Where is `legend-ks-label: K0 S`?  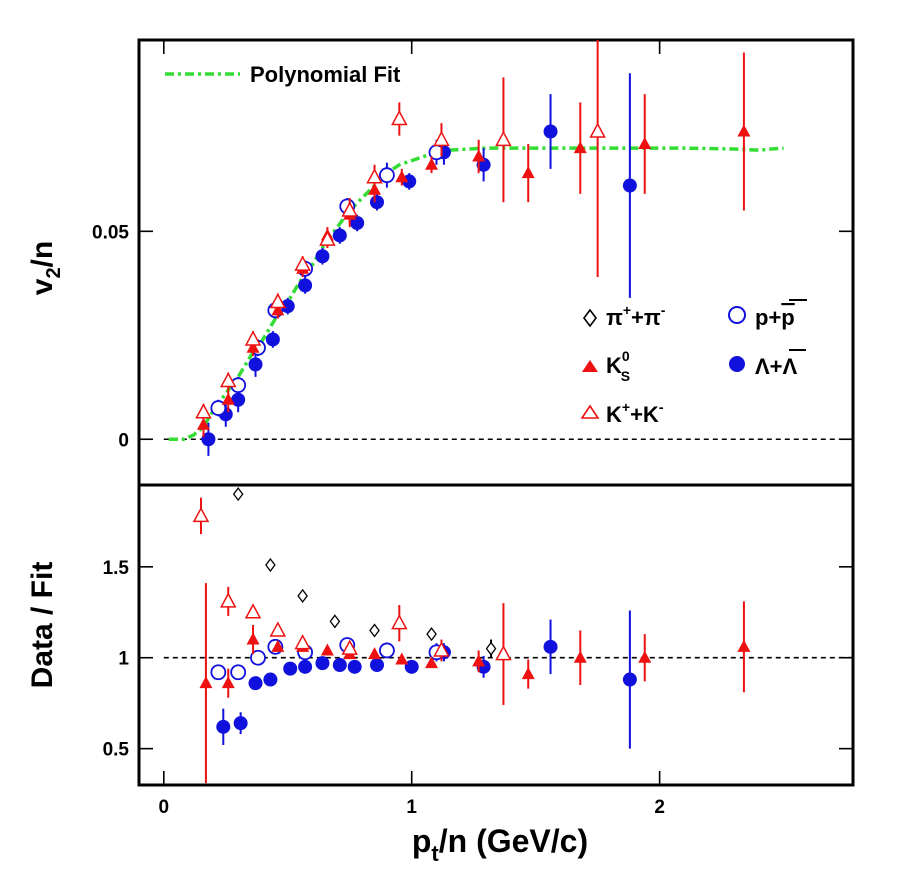
legend-ks-label: K0 S is located at coordinates (618, 366).